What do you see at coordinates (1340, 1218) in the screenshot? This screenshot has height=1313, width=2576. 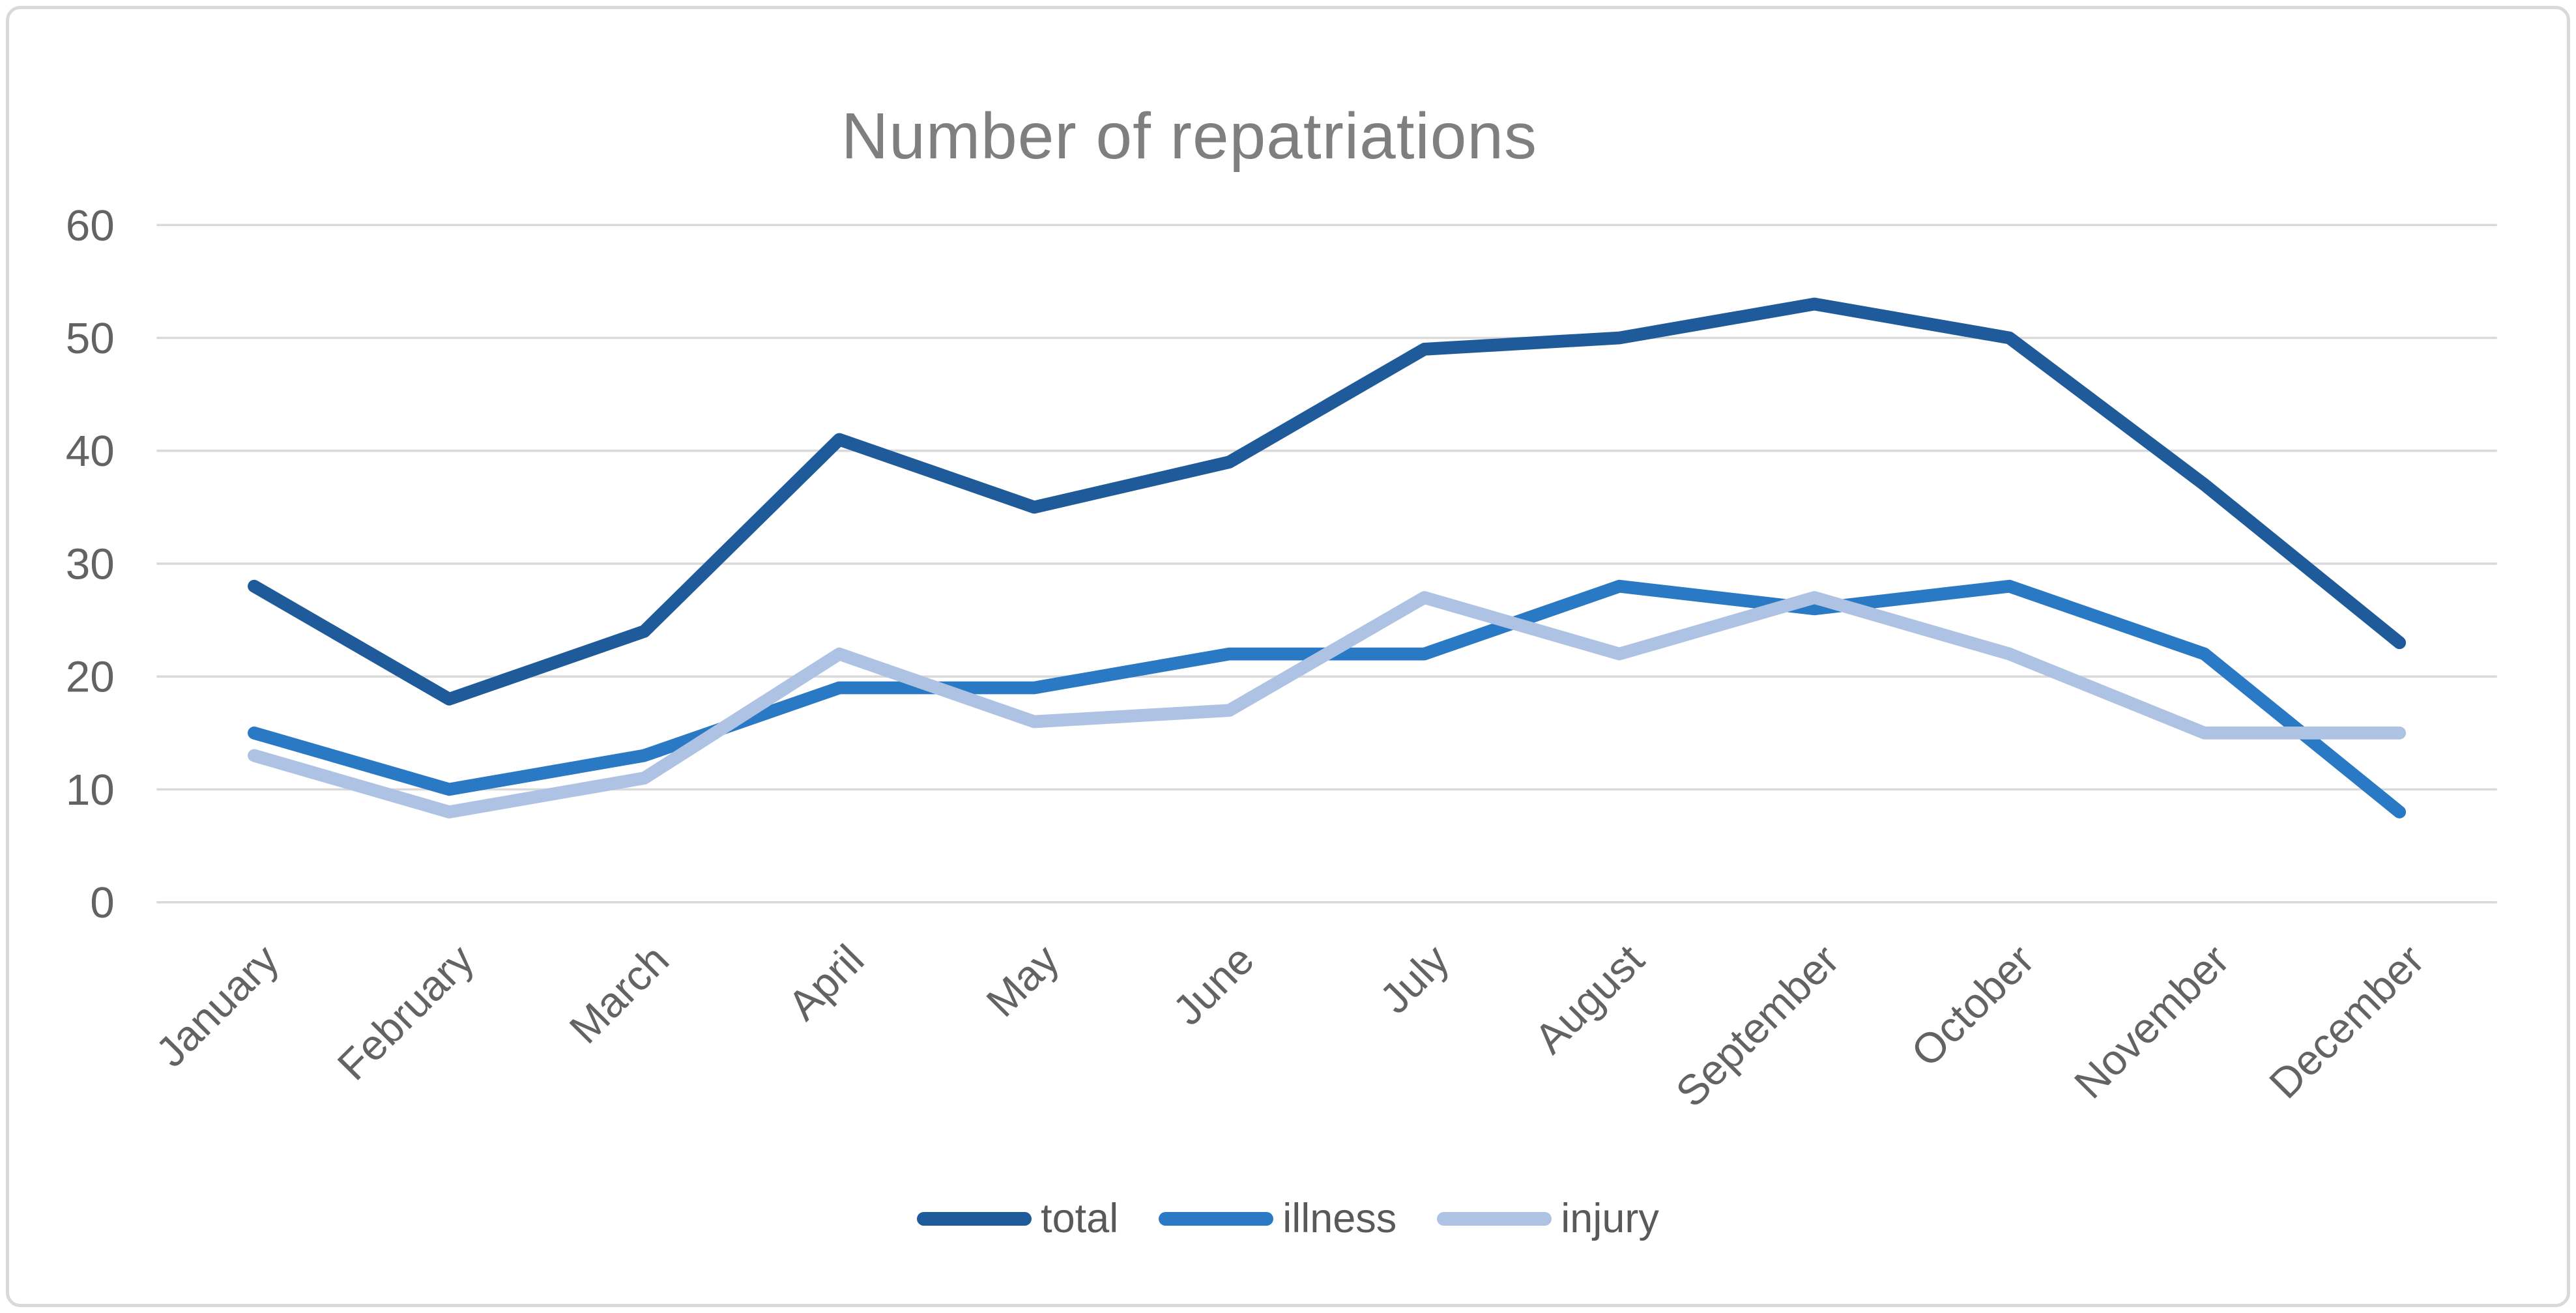 I see `legend-label-illness: illness` at bounding box center [1340, 1218].